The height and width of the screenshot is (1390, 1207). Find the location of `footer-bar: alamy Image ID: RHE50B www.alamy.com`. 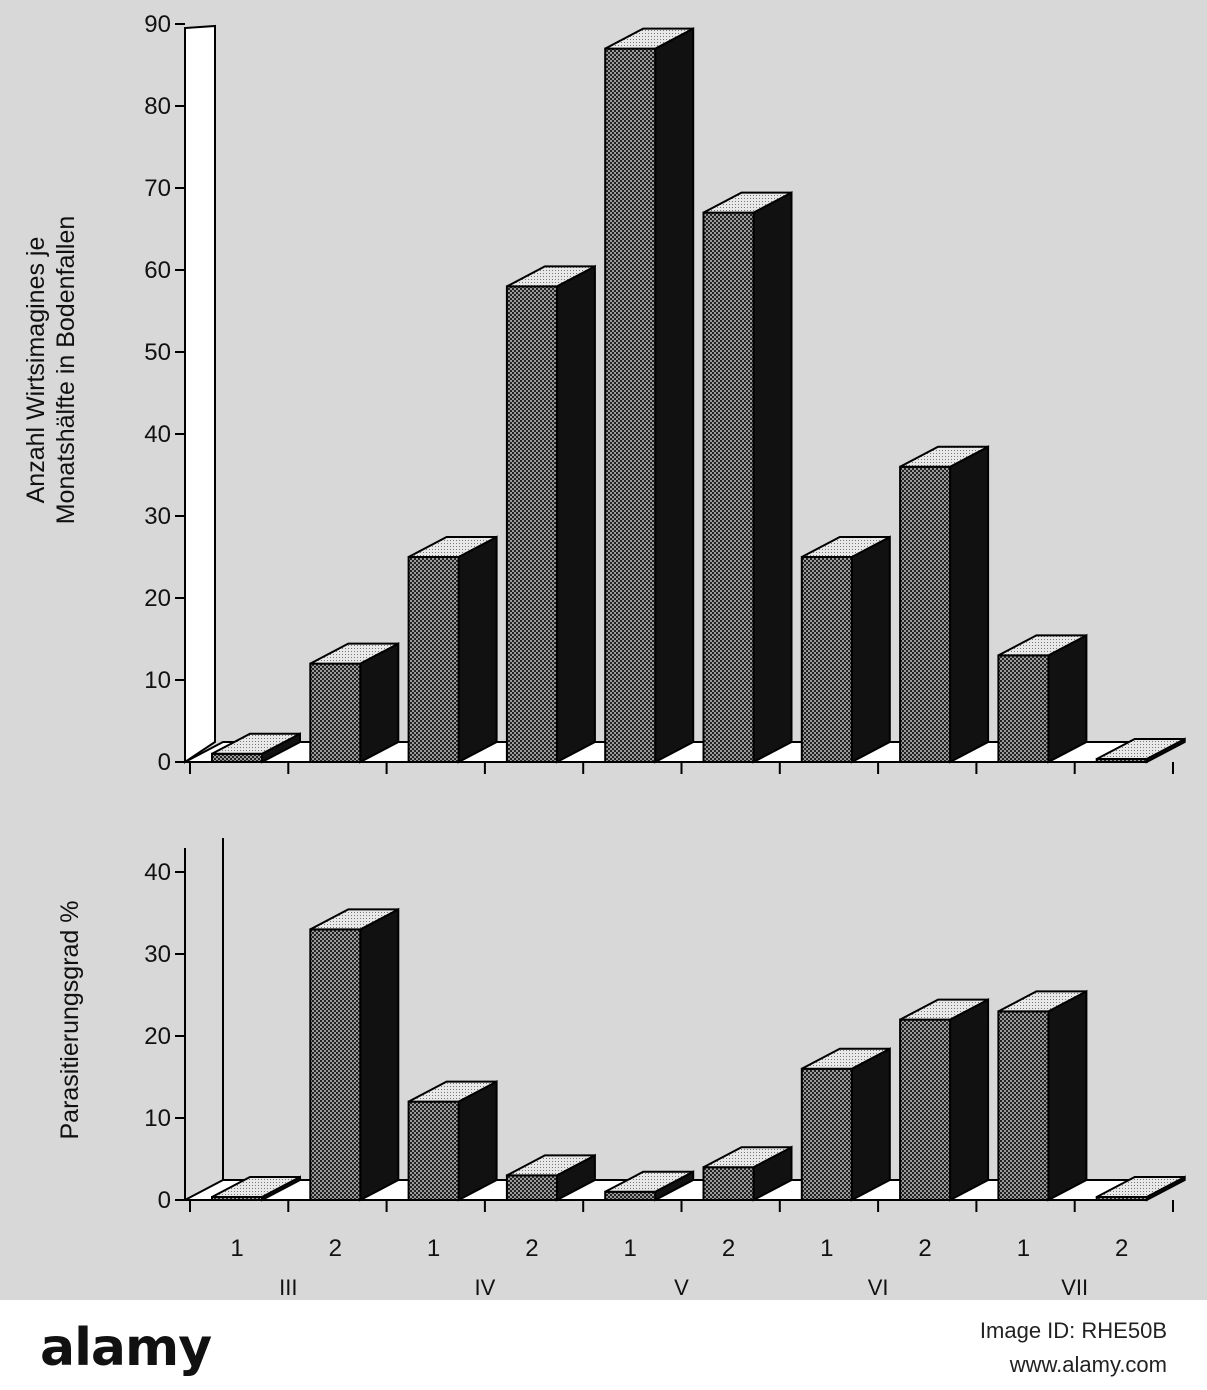

footer-bar: alamy Image ID: RHE50B www.alamy.com is located at coordinates (603, 1345).